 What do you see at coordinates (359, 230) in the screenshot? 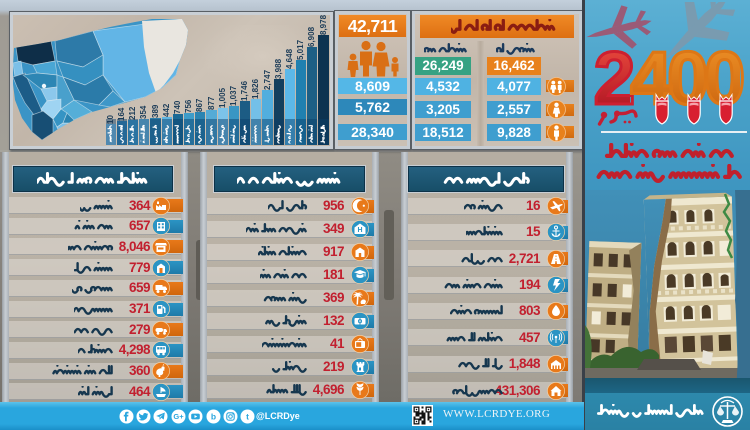
I see `svg-text: H` at bounding box center [359, 230].